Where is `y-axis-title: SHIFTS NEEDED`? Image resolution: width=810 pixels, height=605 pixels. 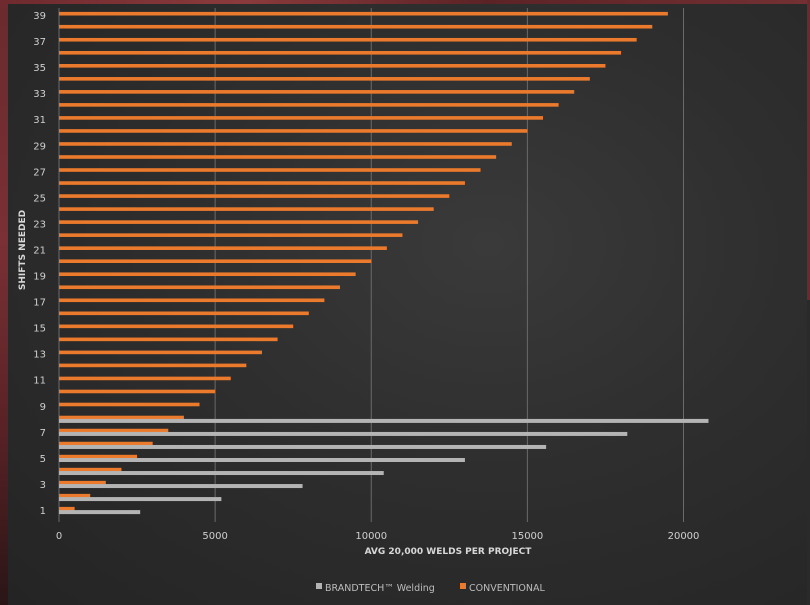 y-axis-title: SHIFTS NEEDED is located at coordinates (23, 250).